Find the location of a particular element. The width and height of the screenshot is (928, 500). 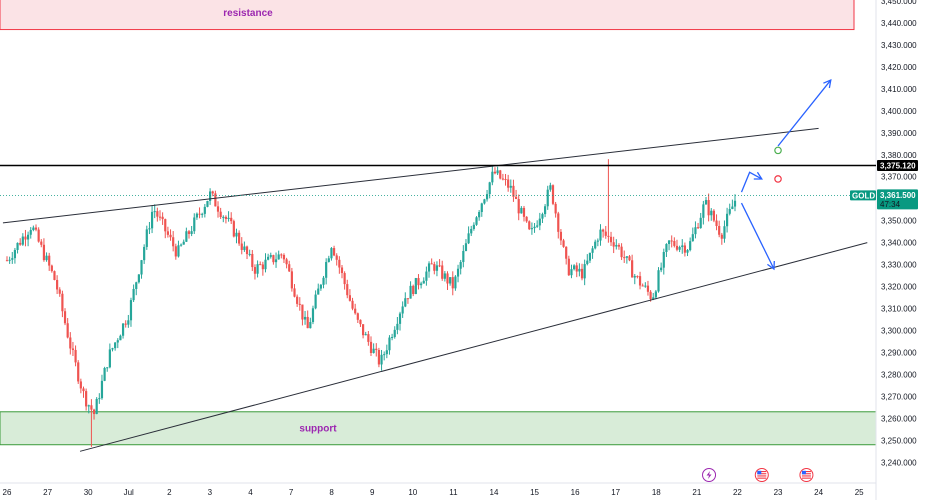

time-tick-label: 27 is located at coordinates (47, 492).